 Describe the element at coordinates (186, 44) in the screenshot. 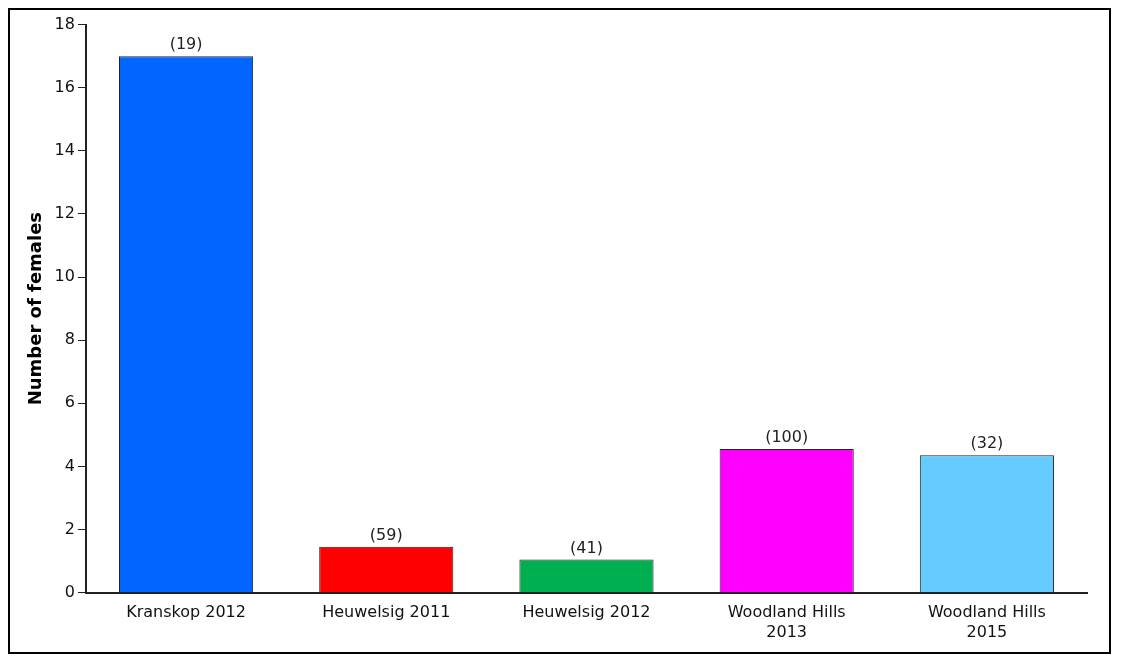

I see `annotation: (19)` at that location.